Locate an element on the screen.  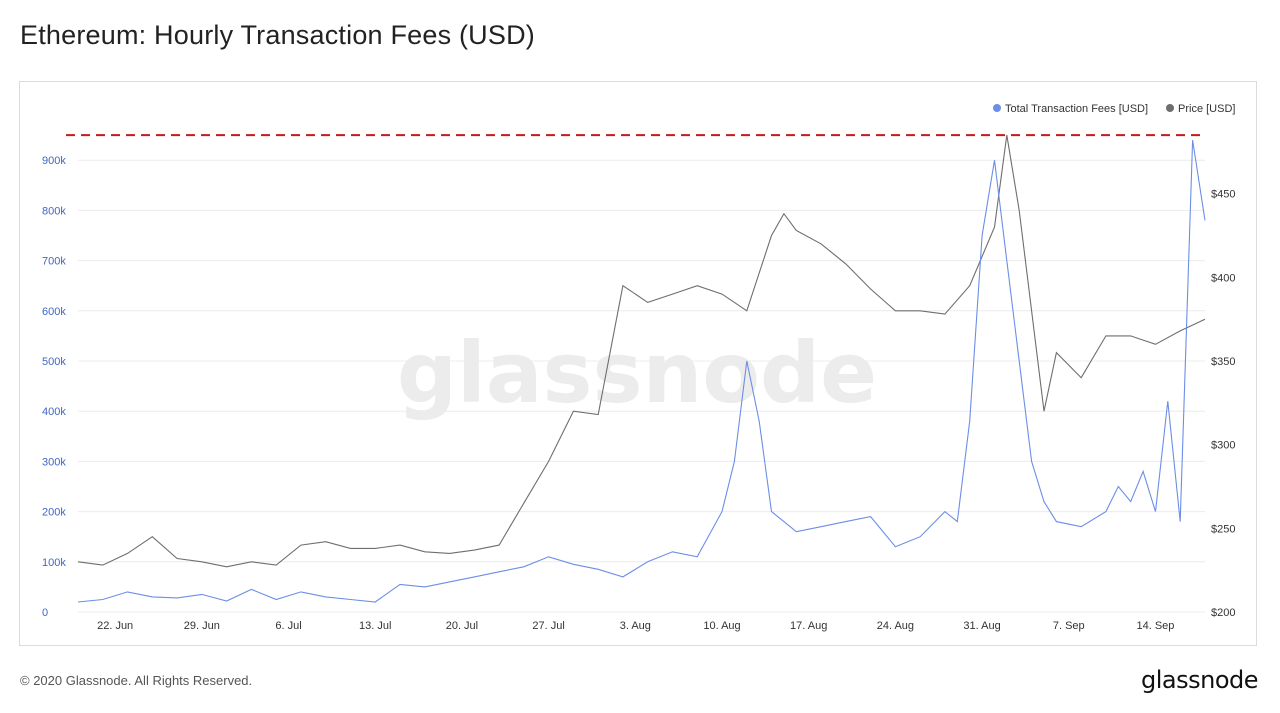
left-tick-label: 800k is located at coordinates (54, 211).